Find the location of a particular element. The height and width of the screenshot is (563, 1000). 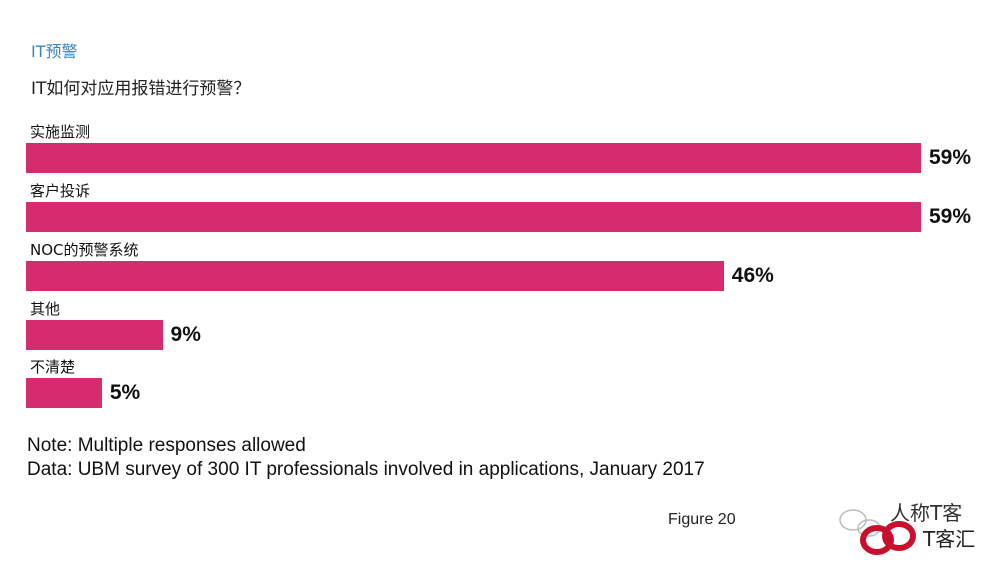

watermark-logo: 人称T客 T客汇 is located at coordinates (907, 528).